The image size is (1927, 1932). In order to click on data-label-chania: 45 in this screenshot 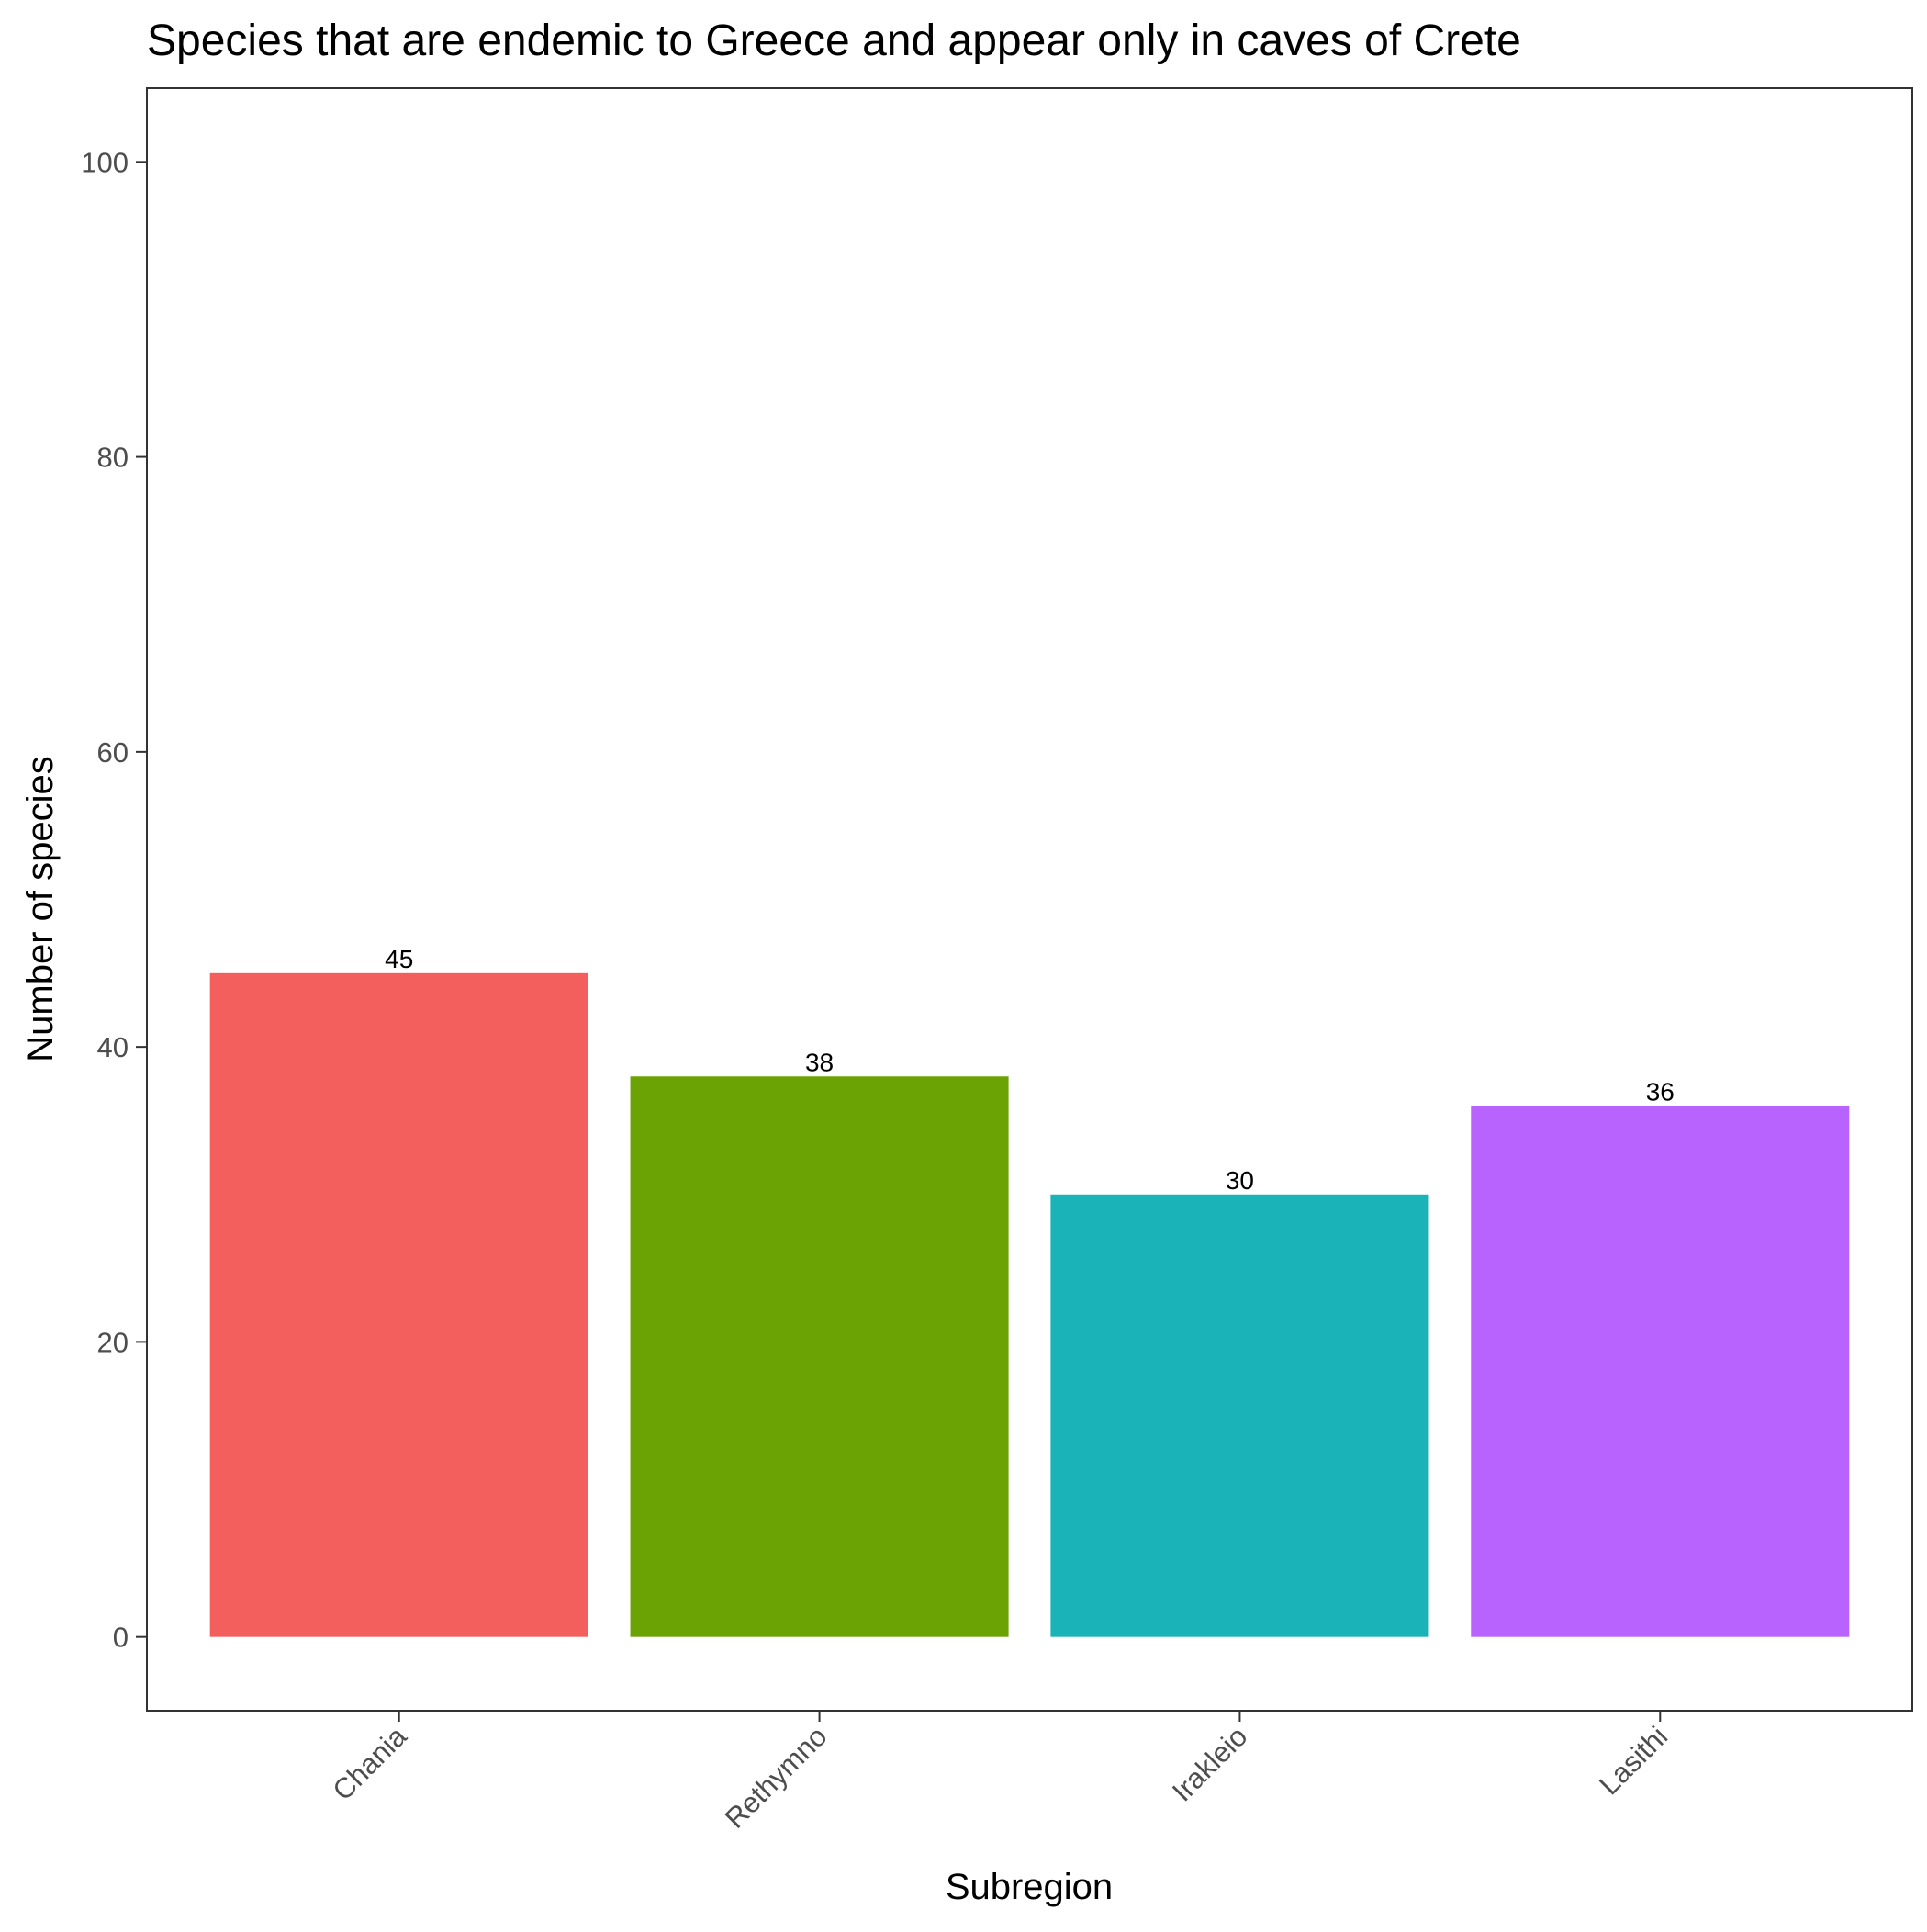, I will do `click(399, 959)`.